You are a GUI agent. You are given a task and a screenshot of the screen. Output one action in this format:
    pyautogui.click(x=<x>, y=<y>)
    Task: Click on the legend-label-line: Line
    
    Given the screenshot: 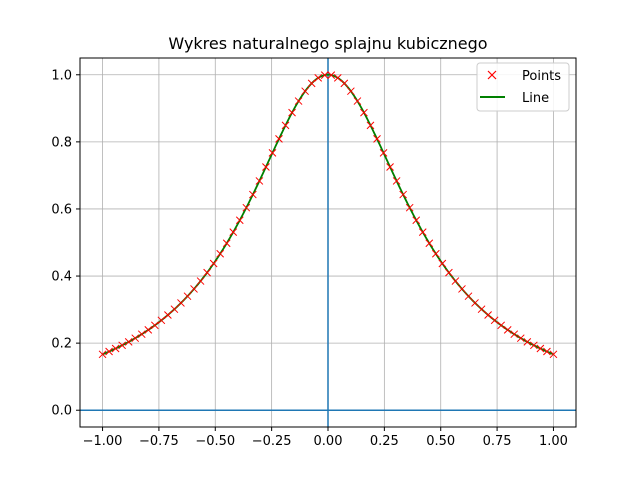 What is the action you would take?
    pyautogui.click(x=535, y=98)
    